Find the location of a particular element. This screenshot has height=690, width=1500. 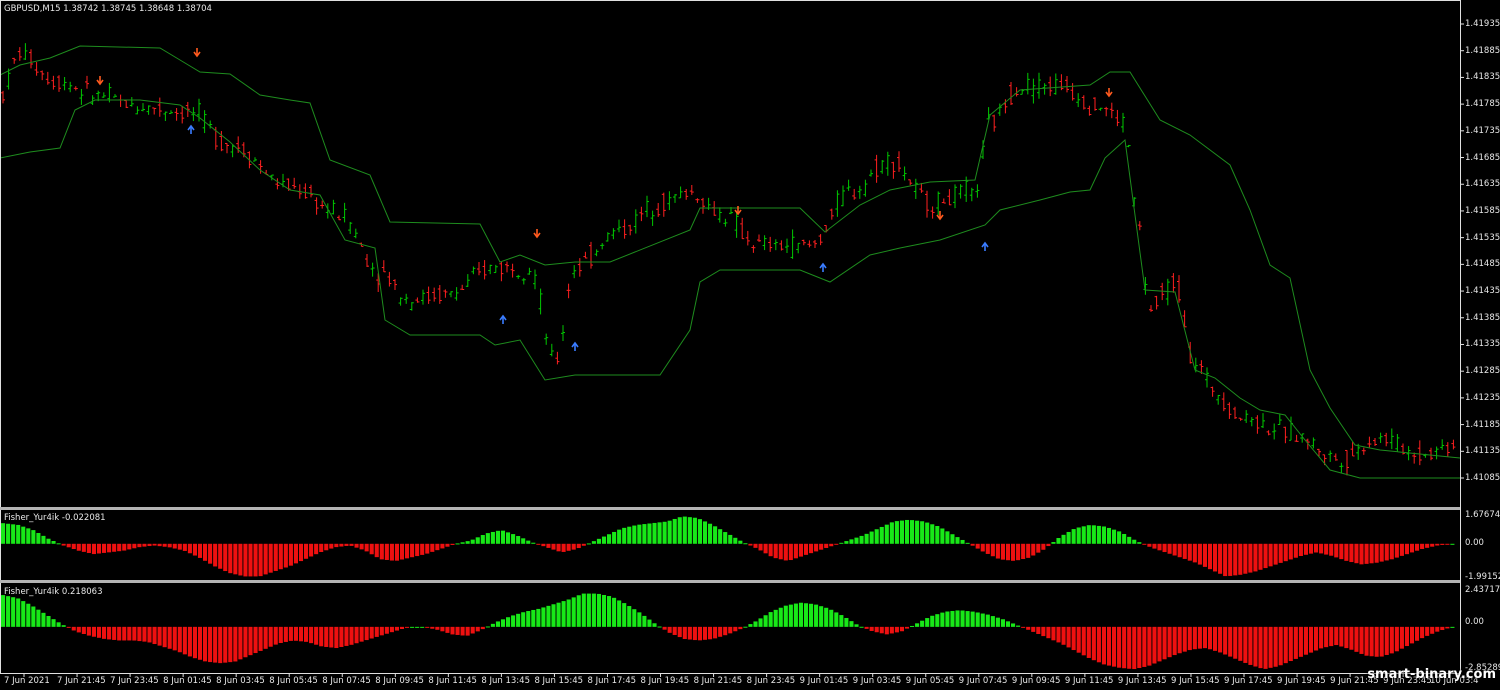

time-label: 8 Jun 07:45 is located at coordinates (346, 681).